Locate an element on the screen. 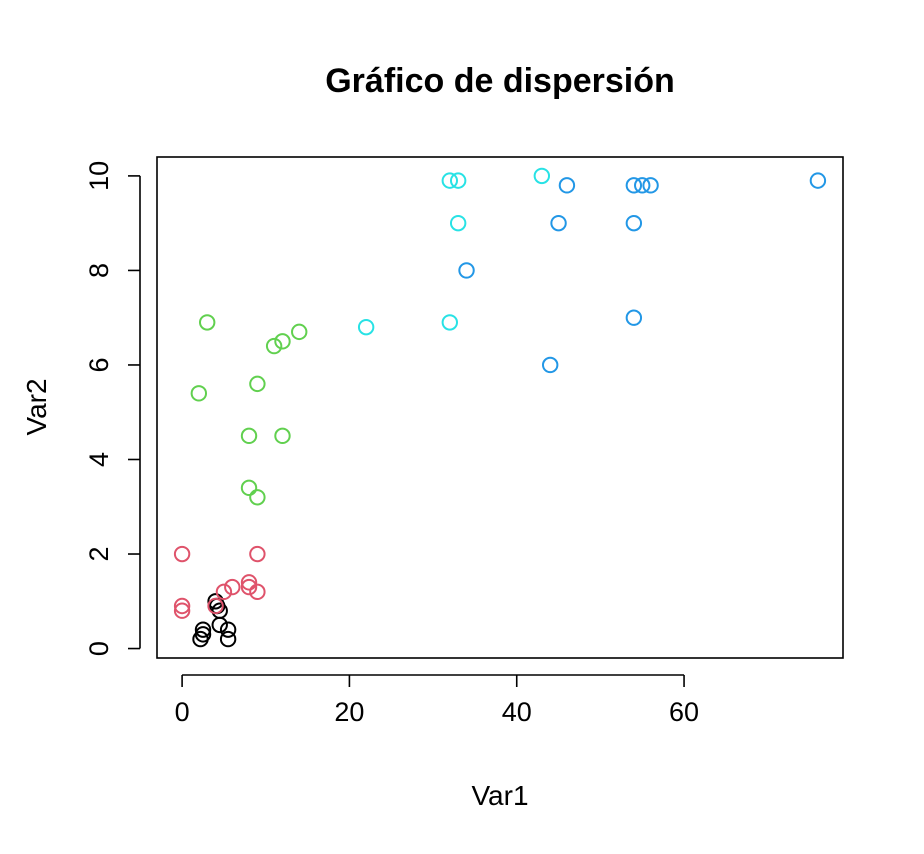  x-tick-label: 20 is located at coordinates (349, 712).